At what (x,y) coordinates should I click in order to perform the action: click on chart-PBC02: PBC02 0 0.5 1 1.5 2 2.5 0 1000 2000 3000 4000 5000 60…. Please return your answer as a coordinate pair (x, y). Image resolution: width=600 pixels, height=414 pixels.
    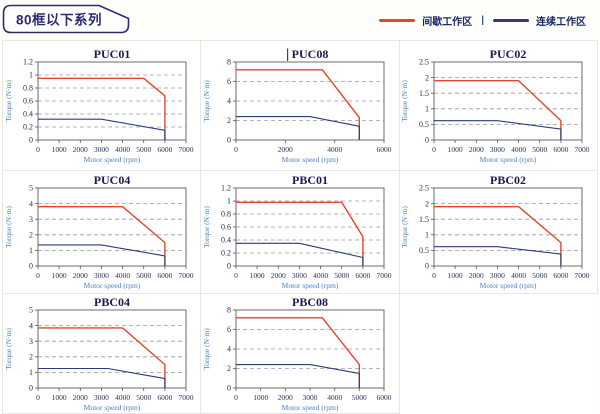
    Looking at the image, I should click on (495, 231).